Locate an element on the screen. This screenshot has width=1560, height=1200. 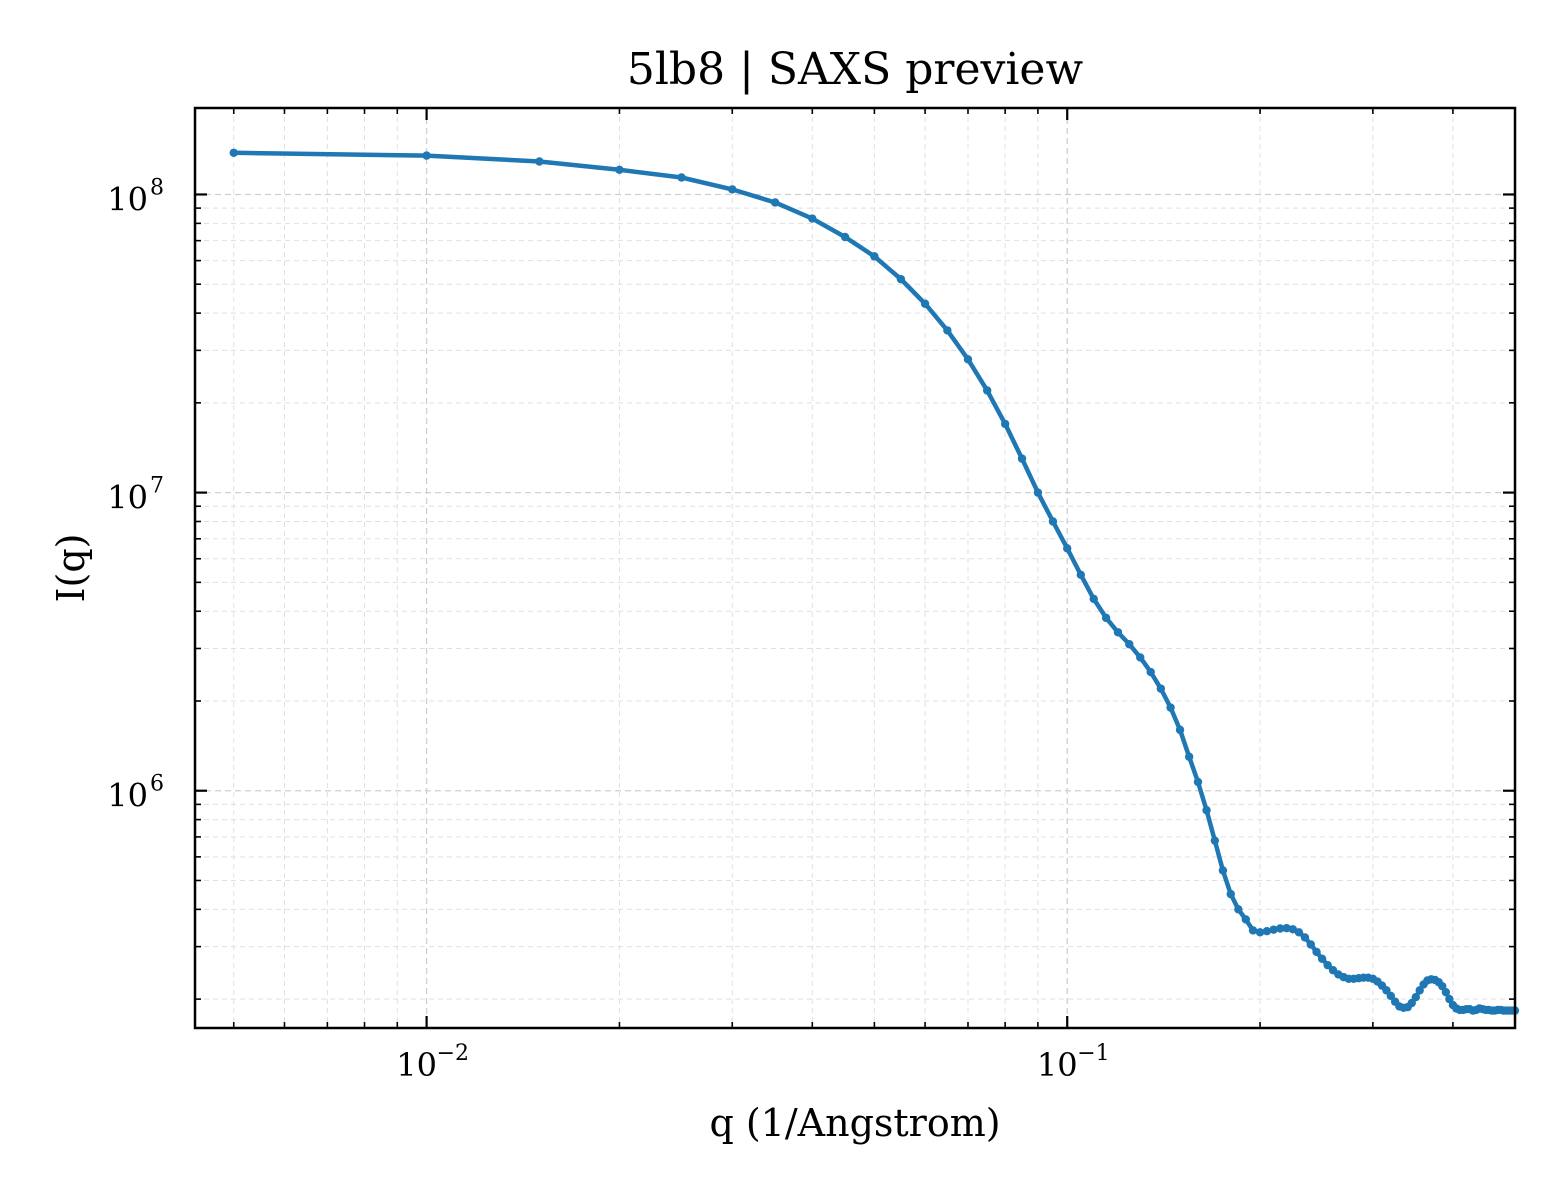
y-tick-exponent: 8 is located at coordinates (157, 187).